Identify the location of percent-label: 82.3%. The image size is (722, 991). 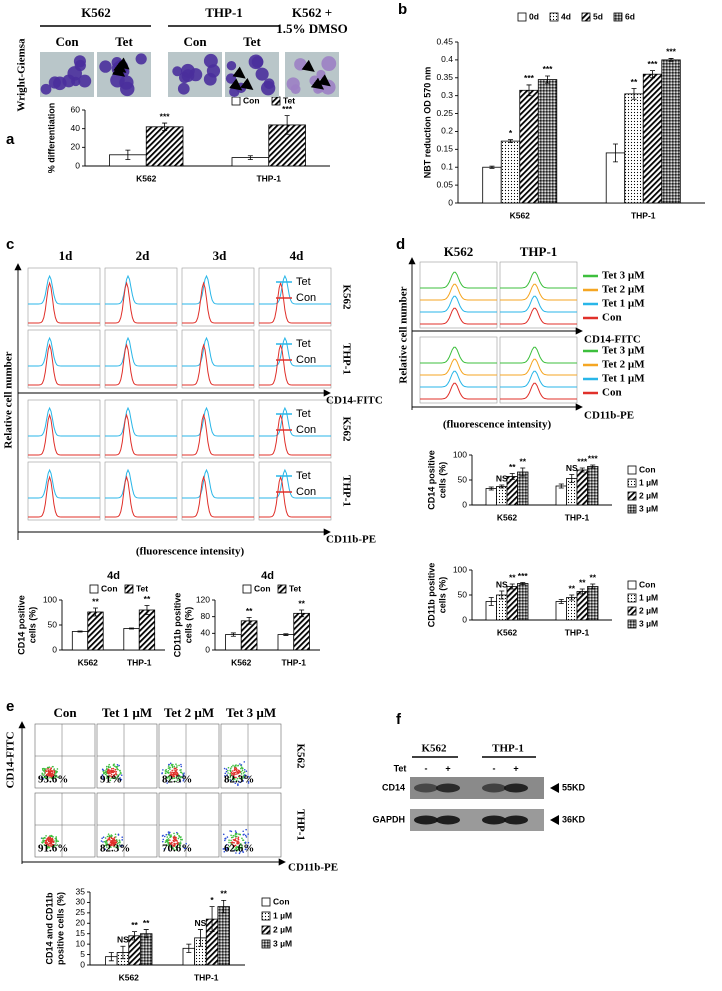
(239, 780).